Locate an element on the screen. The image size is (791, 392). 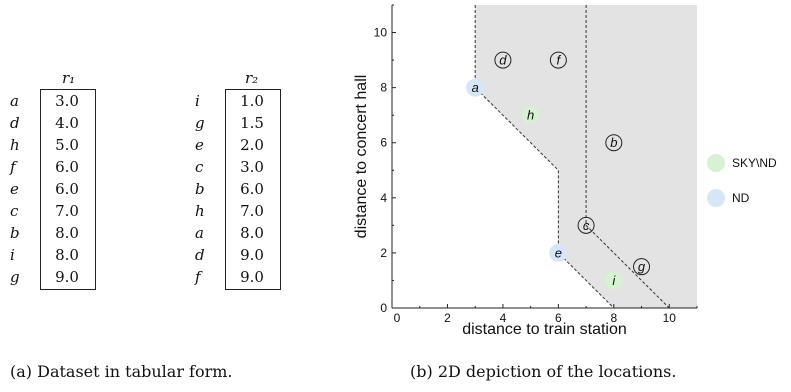
row-value: 4.0 is located at coordinates (67, 123).